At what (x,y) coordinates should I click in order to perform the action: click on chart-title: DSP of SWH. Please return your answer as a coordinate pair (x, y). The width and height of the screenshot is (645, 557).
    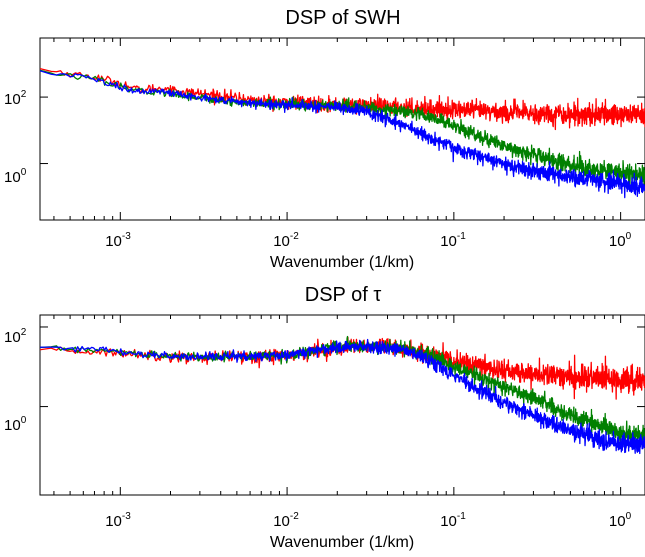
    Looking at the image, I should click on (342, 18).